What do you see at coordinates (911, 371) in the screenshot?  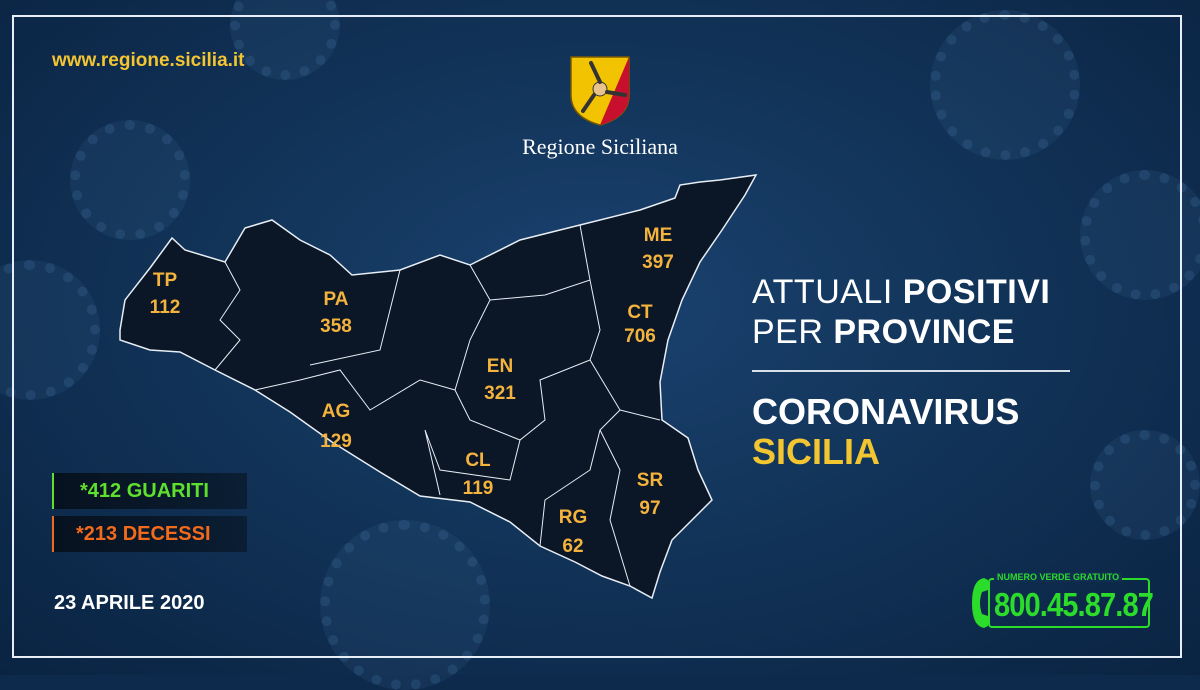 I see `divider` at bounding box center [911, 371].